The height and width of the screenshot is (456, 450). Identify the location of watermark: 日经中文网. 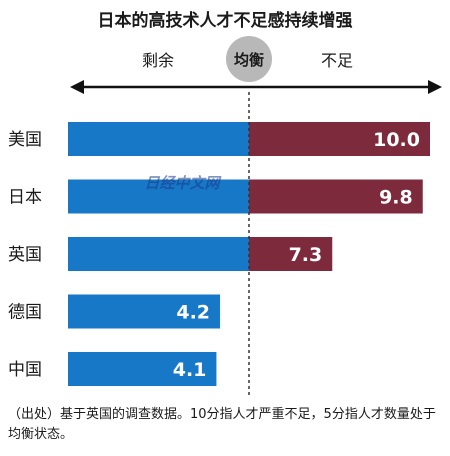
(183, 183).